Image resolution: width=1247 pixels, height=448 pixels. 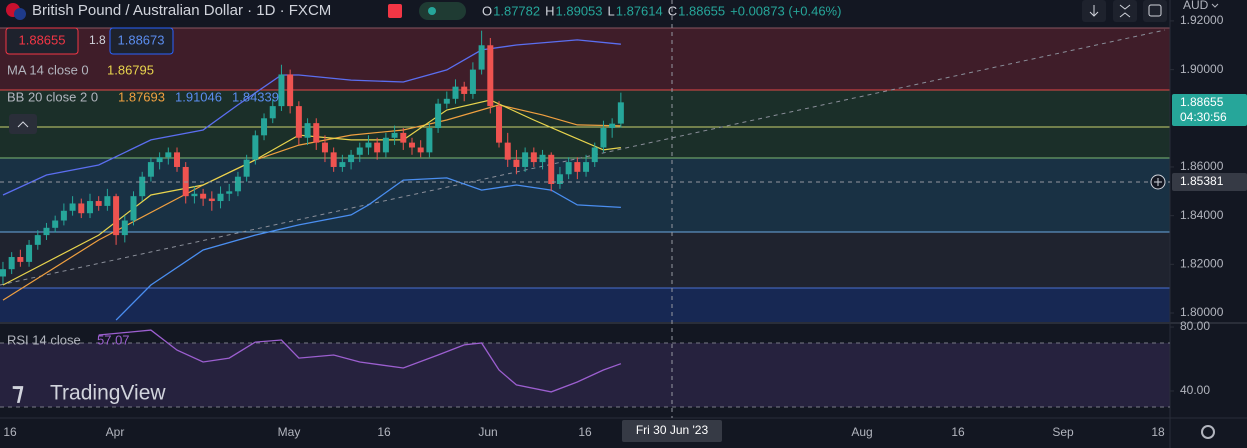 What do you see at coordinates (18, 391) in the screenshot?
I see `logo-mark: ⁊` at bounding box center [18, 391].